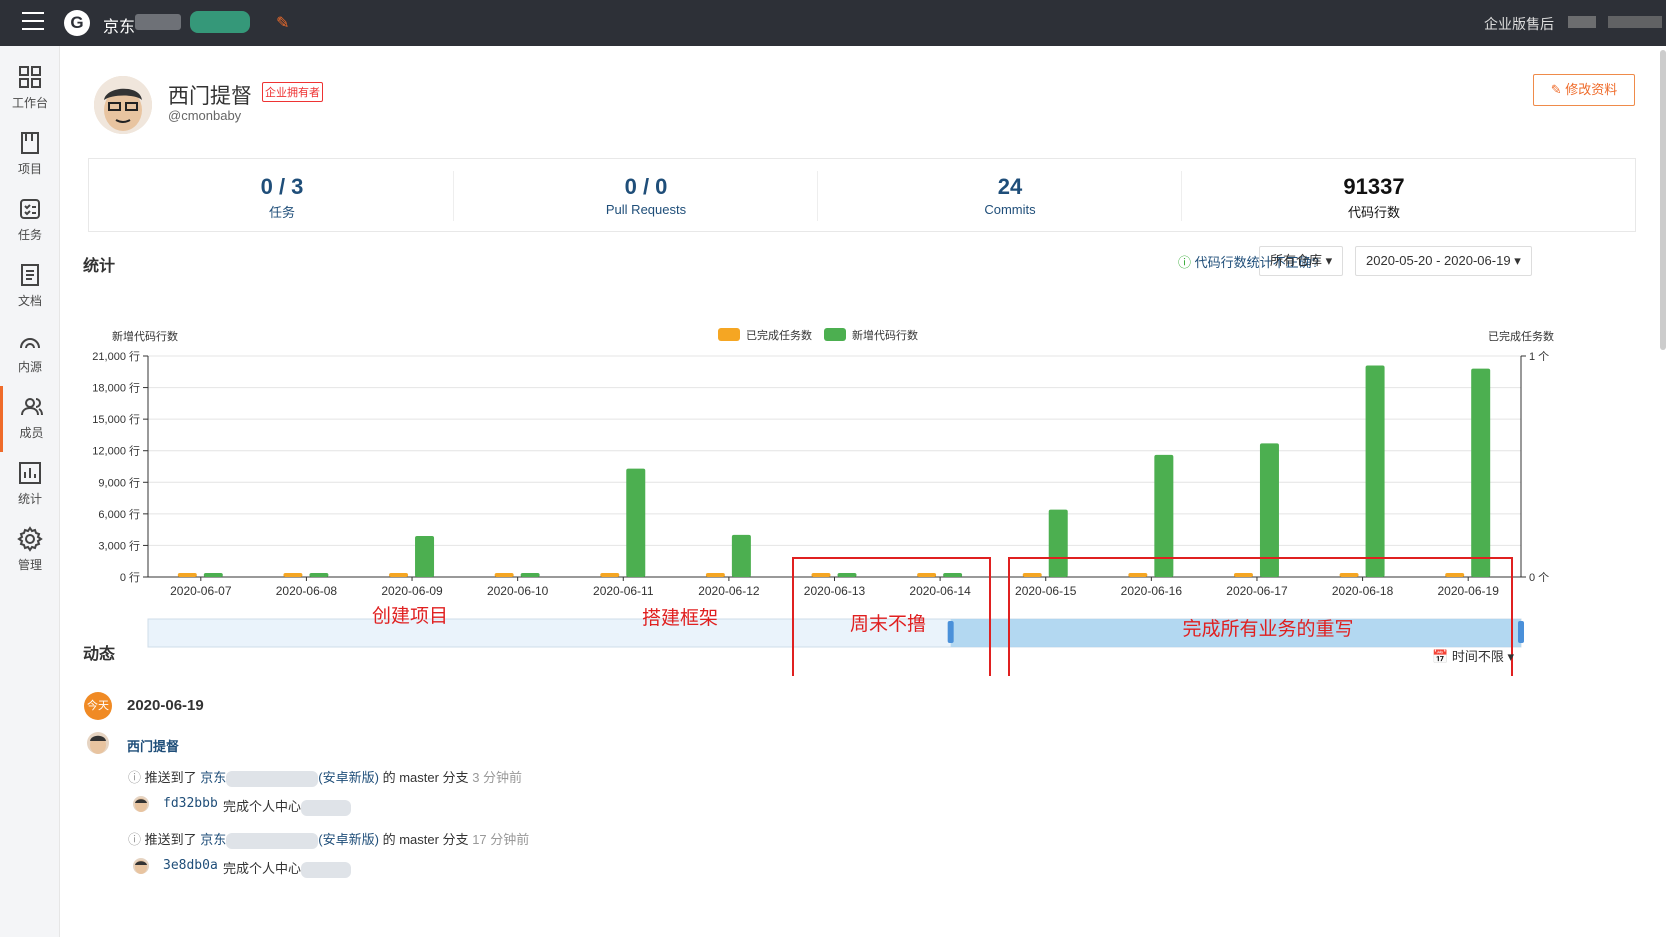  What do you see at coordinates (30, 353) in the screenshot?
I see `sidebar-item-innersource: 内源` at bounding box center [30, 353].